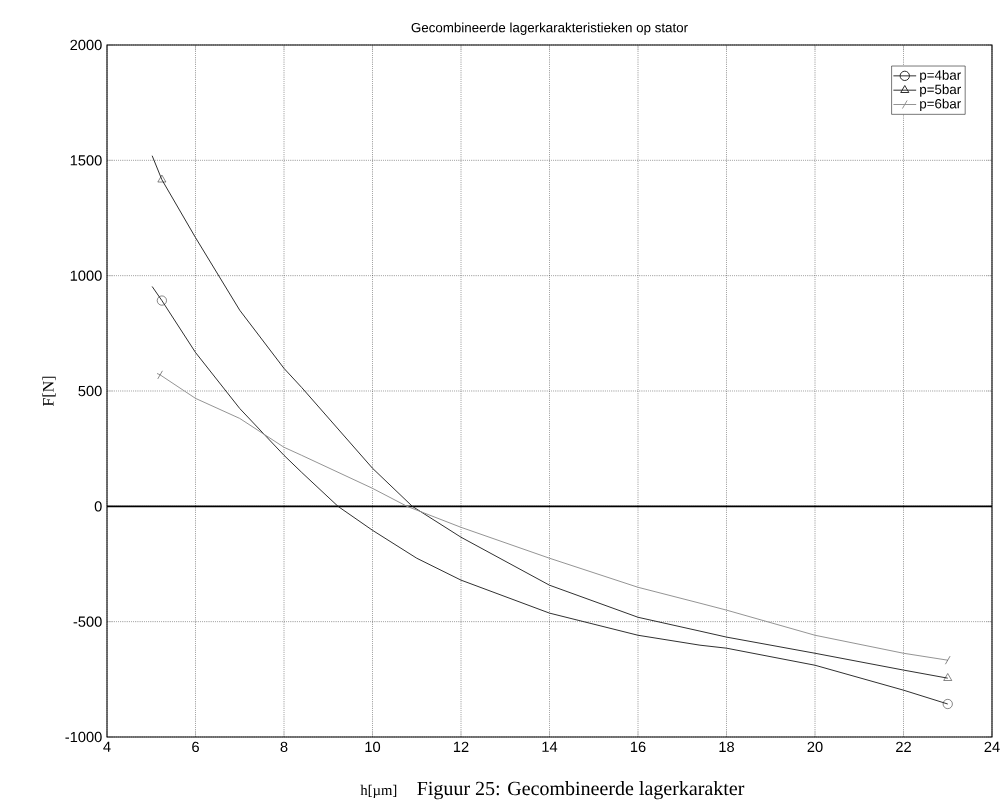  What do you see at coordinates (940, 76) in the screenshot?
I see `legend-label: p=4bar` at bounding box center [940, 76].